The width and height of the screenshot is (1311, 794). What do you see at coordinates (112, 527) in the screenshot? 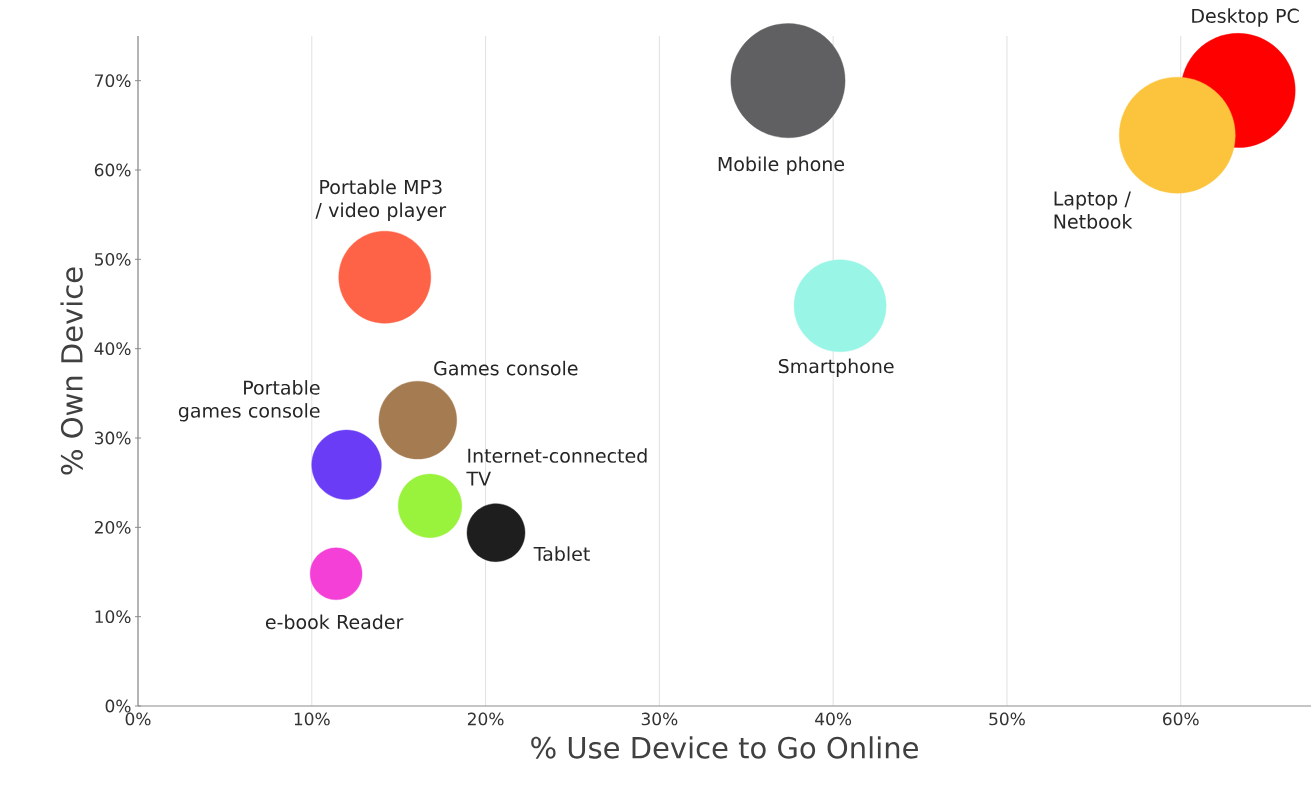
I see `y-tick-label: 20%` at bounding box center [112, 527].